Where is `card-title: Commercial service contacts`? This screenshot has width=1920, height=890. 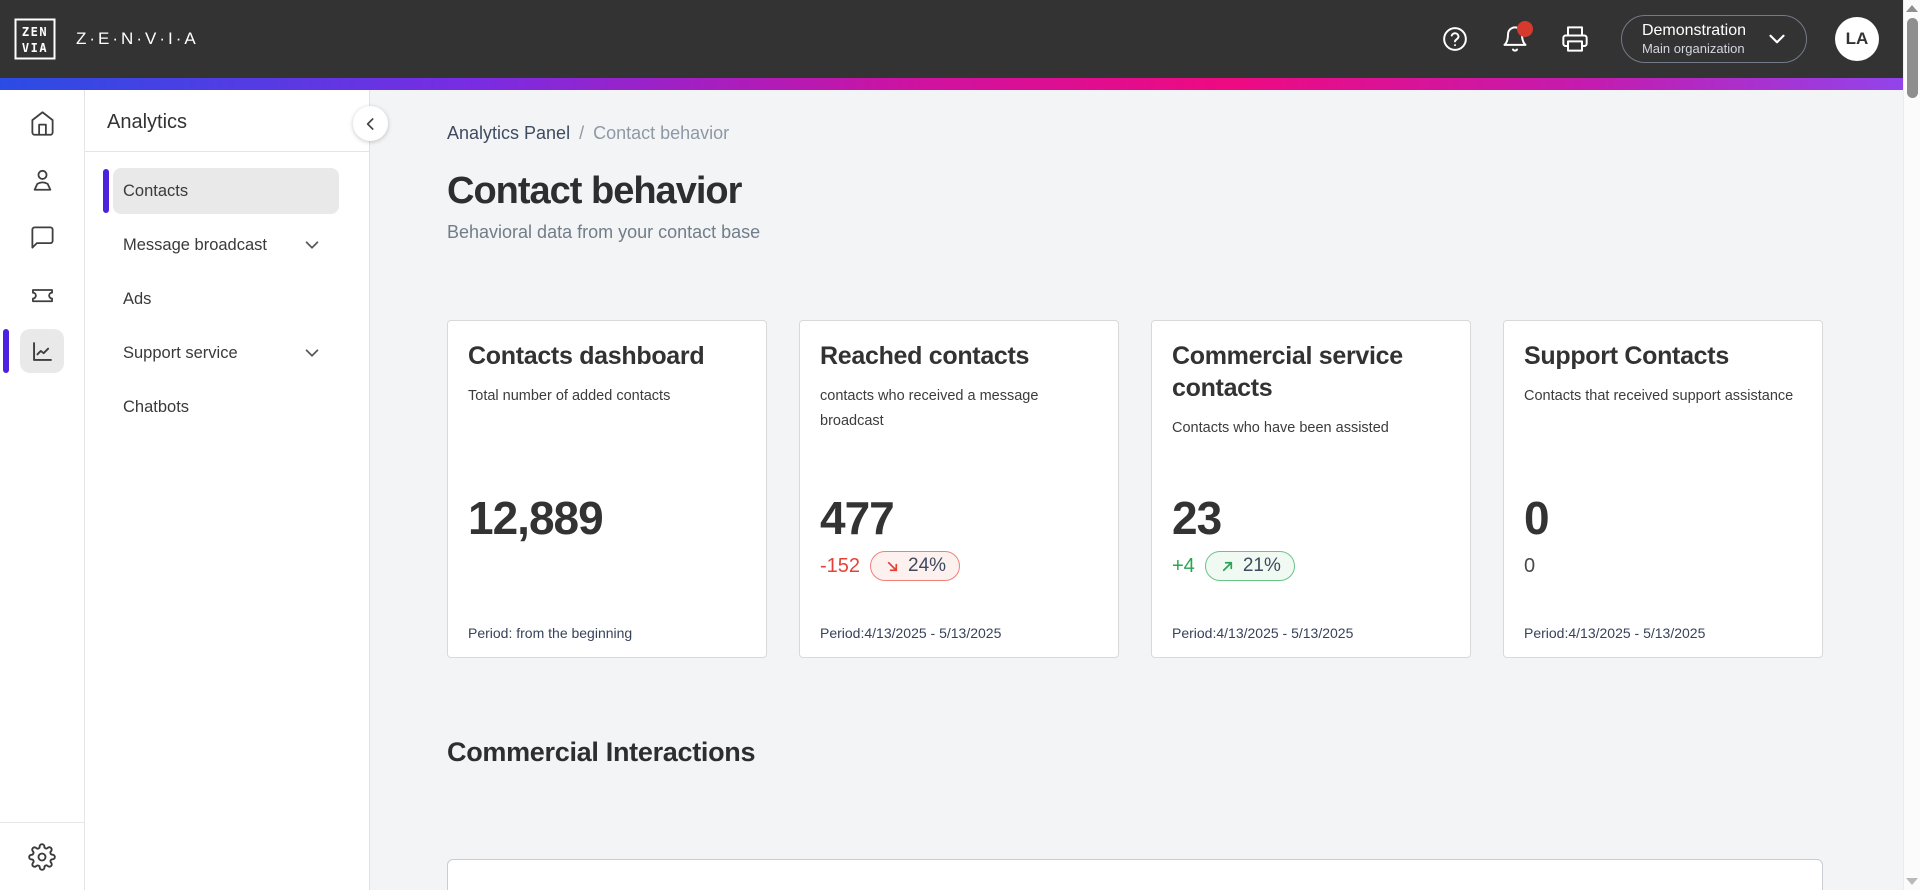
card-title: Commercial service contacts is located at coordinates (1287, 372).